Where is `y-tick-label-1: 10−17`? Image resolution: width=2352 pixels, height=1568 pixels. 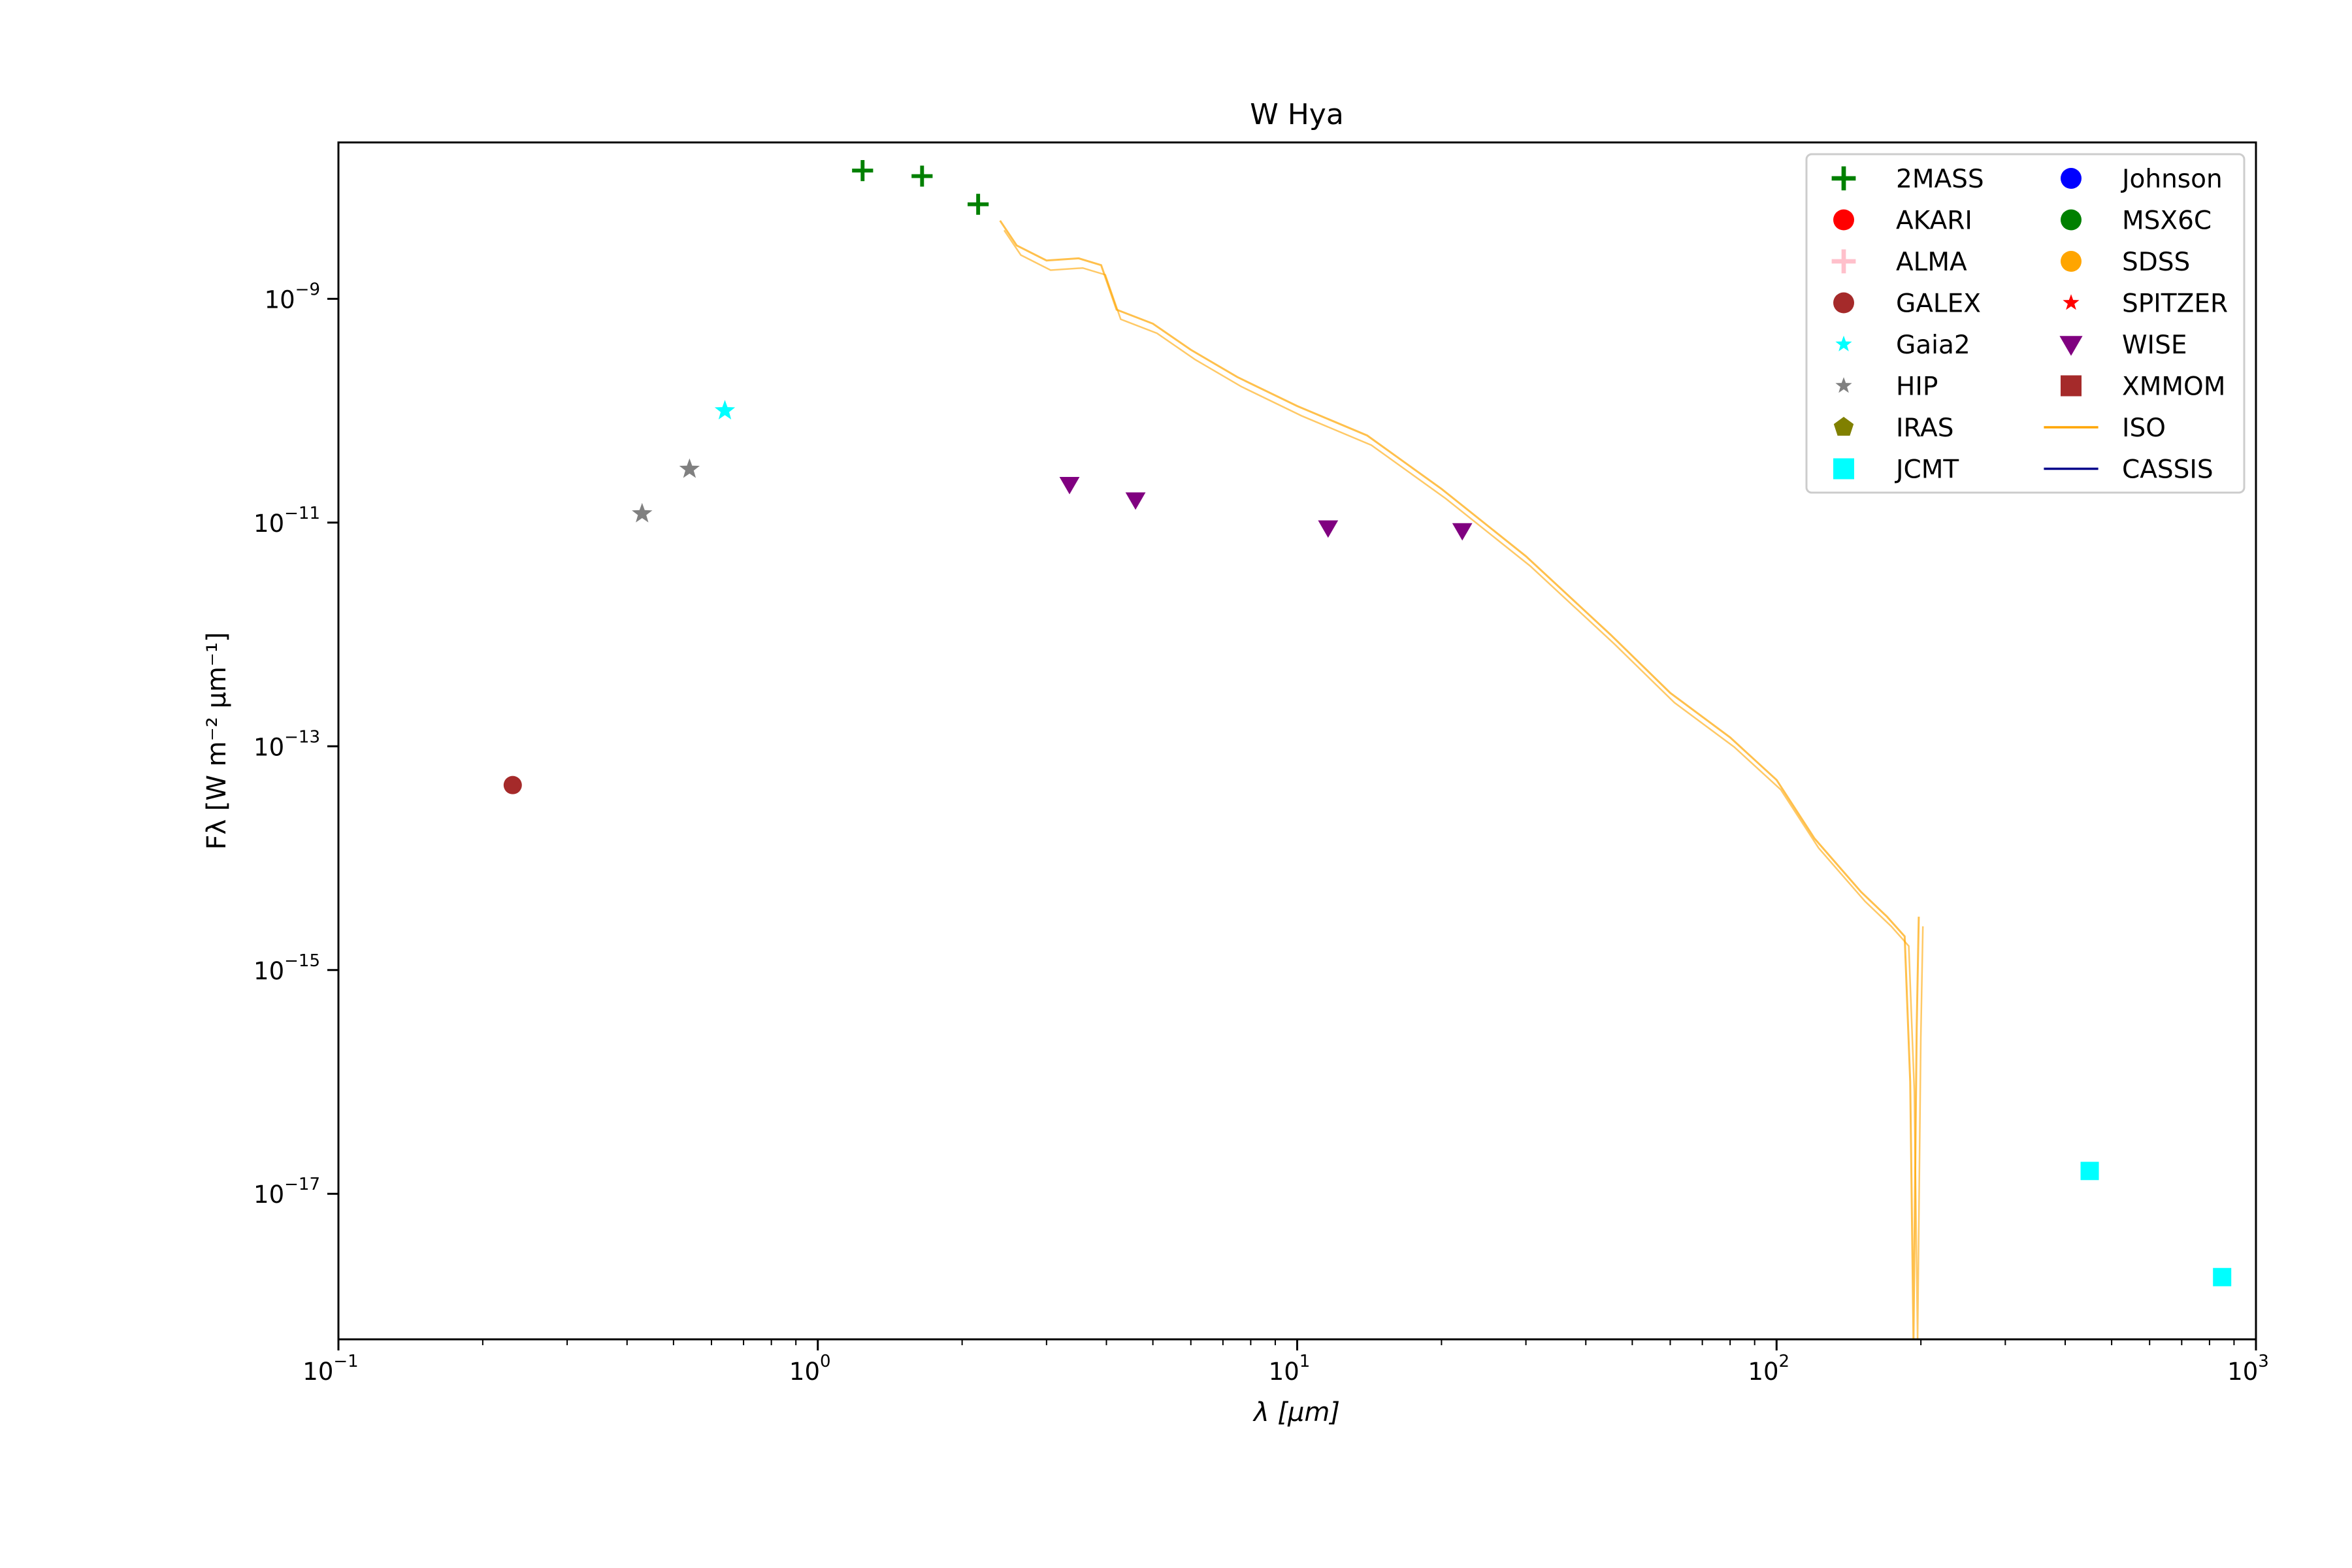 y-tick-label-1: 10−17 is located at coordinates (286, 1192).